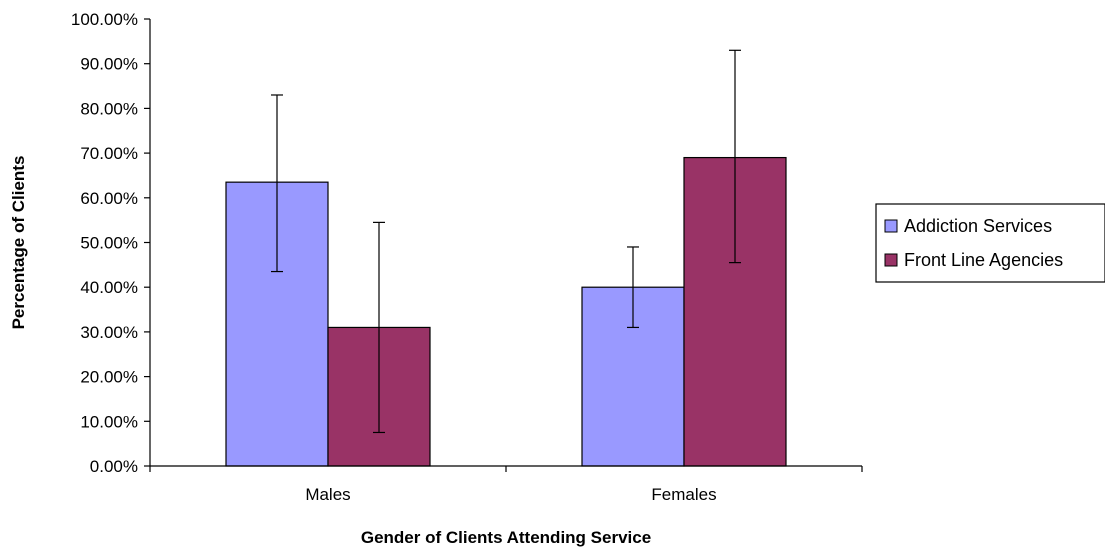 The width and height of the screenshot is (1105, 551). What do you see at coordinates (983, 260) in the screenshot?
I see `legend-label-front-line-agencies: Front Line Agencies` at bounding box center [983, 260].